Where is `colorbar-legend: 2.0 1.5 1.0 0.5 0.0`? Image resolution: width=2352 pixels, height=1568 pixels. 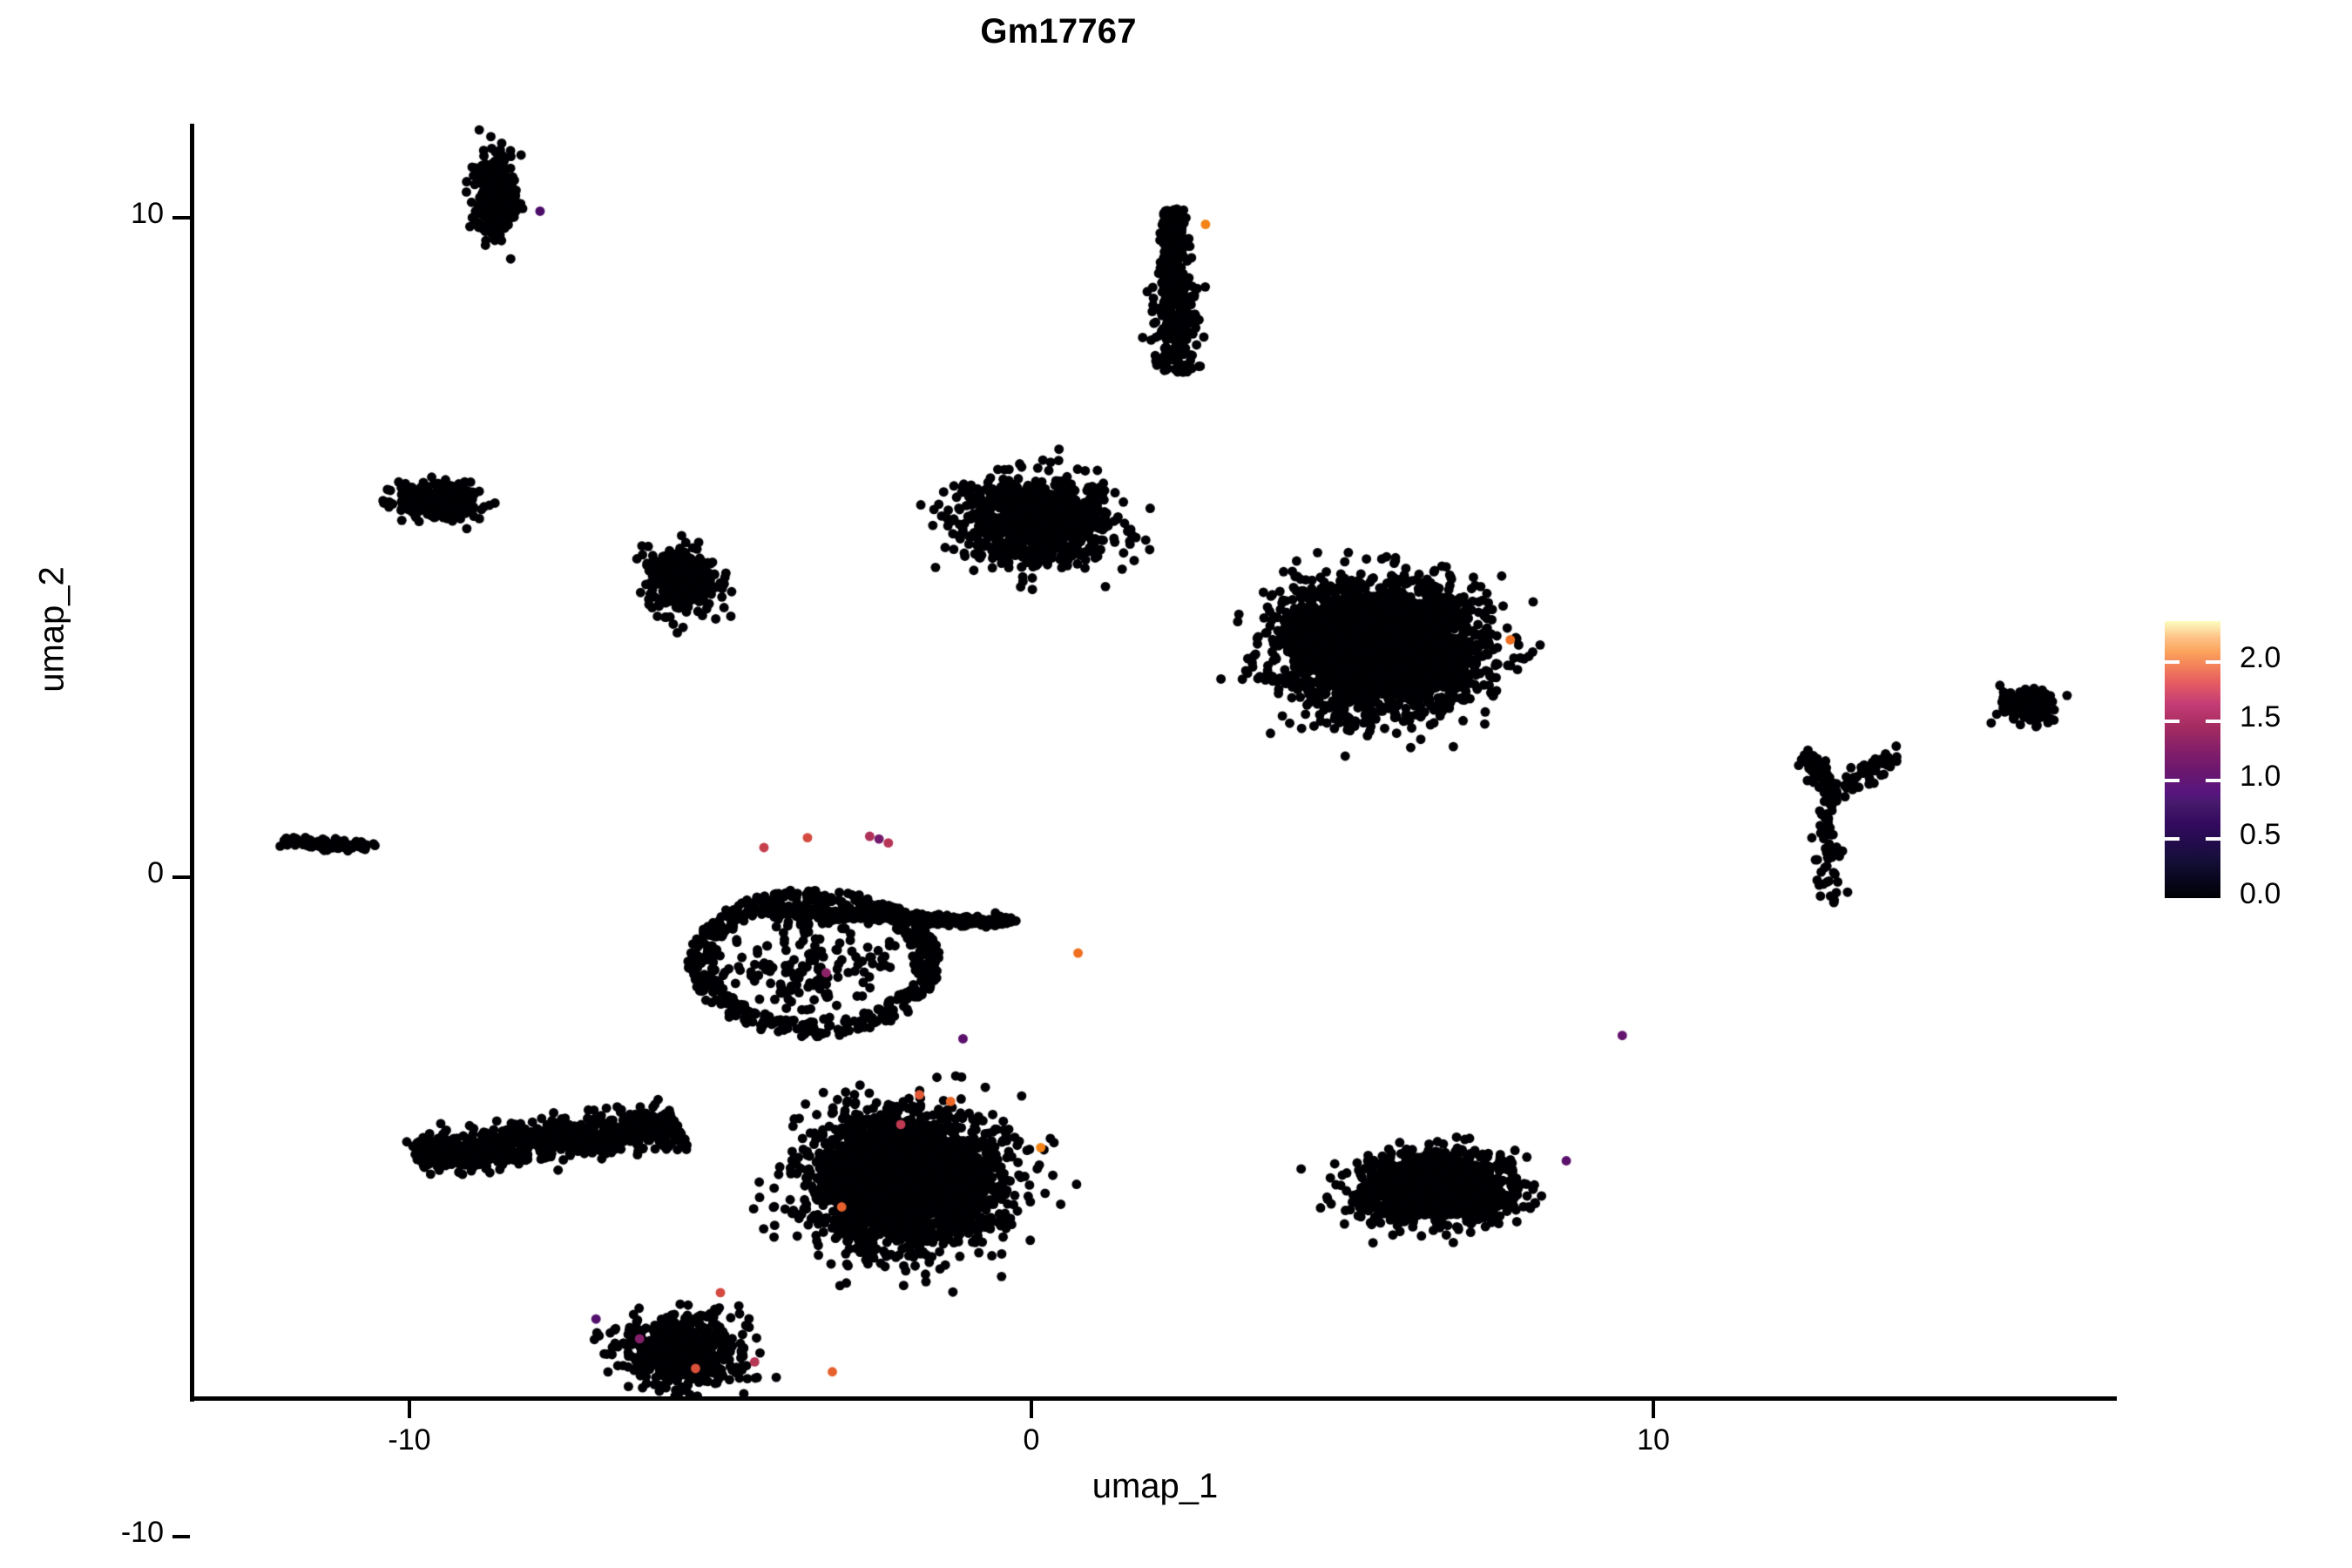 colorbar-legend: 2.0 1.5 1.0 0.5 0.0 is located at coordinates (2223, 766).